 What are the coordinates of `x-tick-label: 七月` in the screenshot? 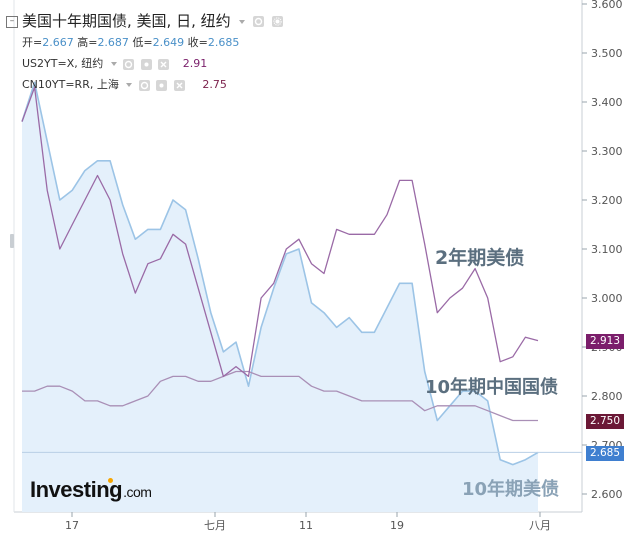 It's located at (215, 525).